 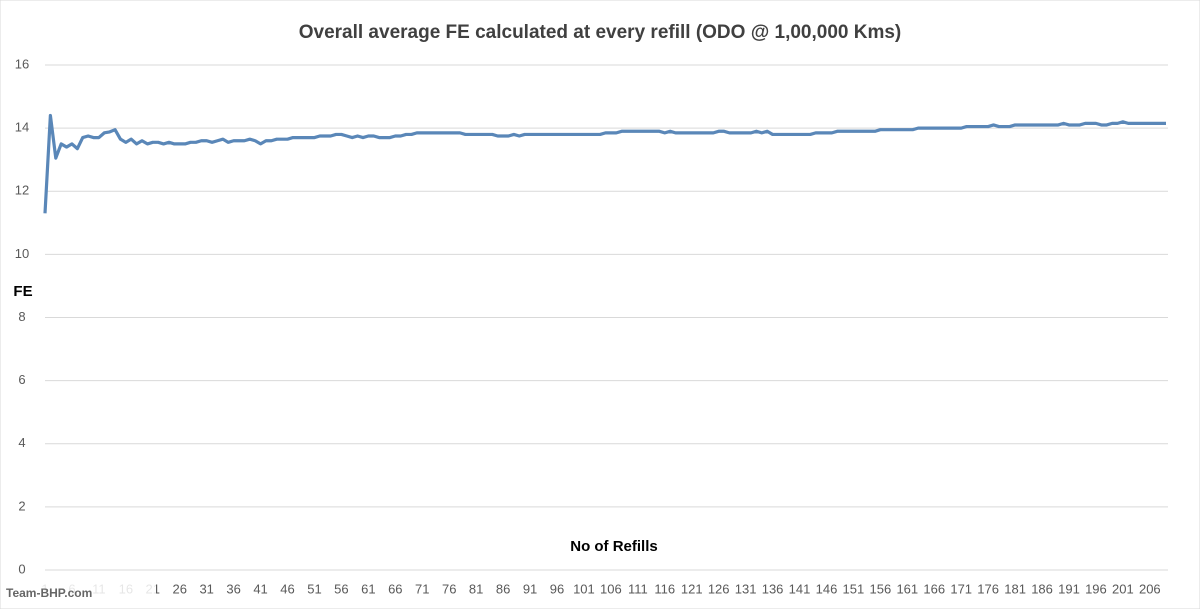 What do you see at coordinates (22, 190) in the screenshot?
I see `y-tick-label: 12` at bounding box center [22, 190].